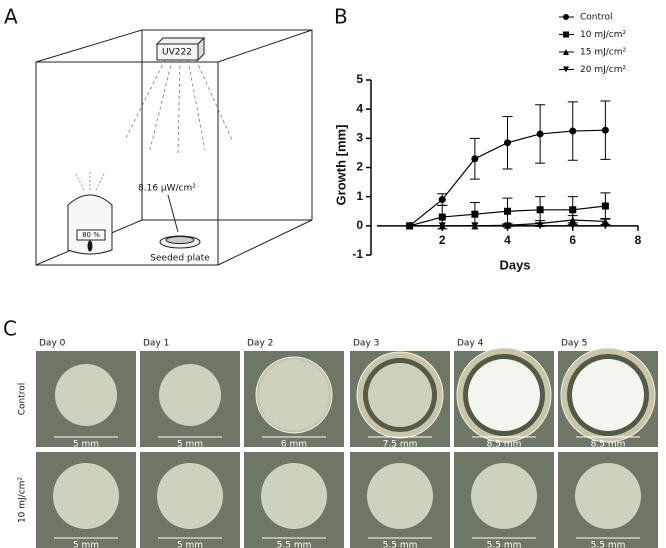 The image size is (666, 548). I want to click on day-label: Day 3, so click(366, 344).